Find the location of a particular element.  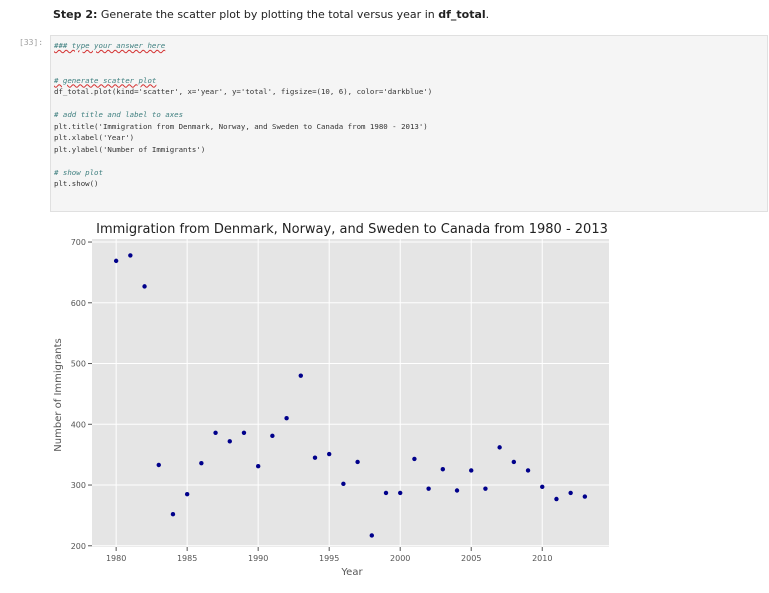

code-line: ### type your answer here is located at coordinates (110, 45).